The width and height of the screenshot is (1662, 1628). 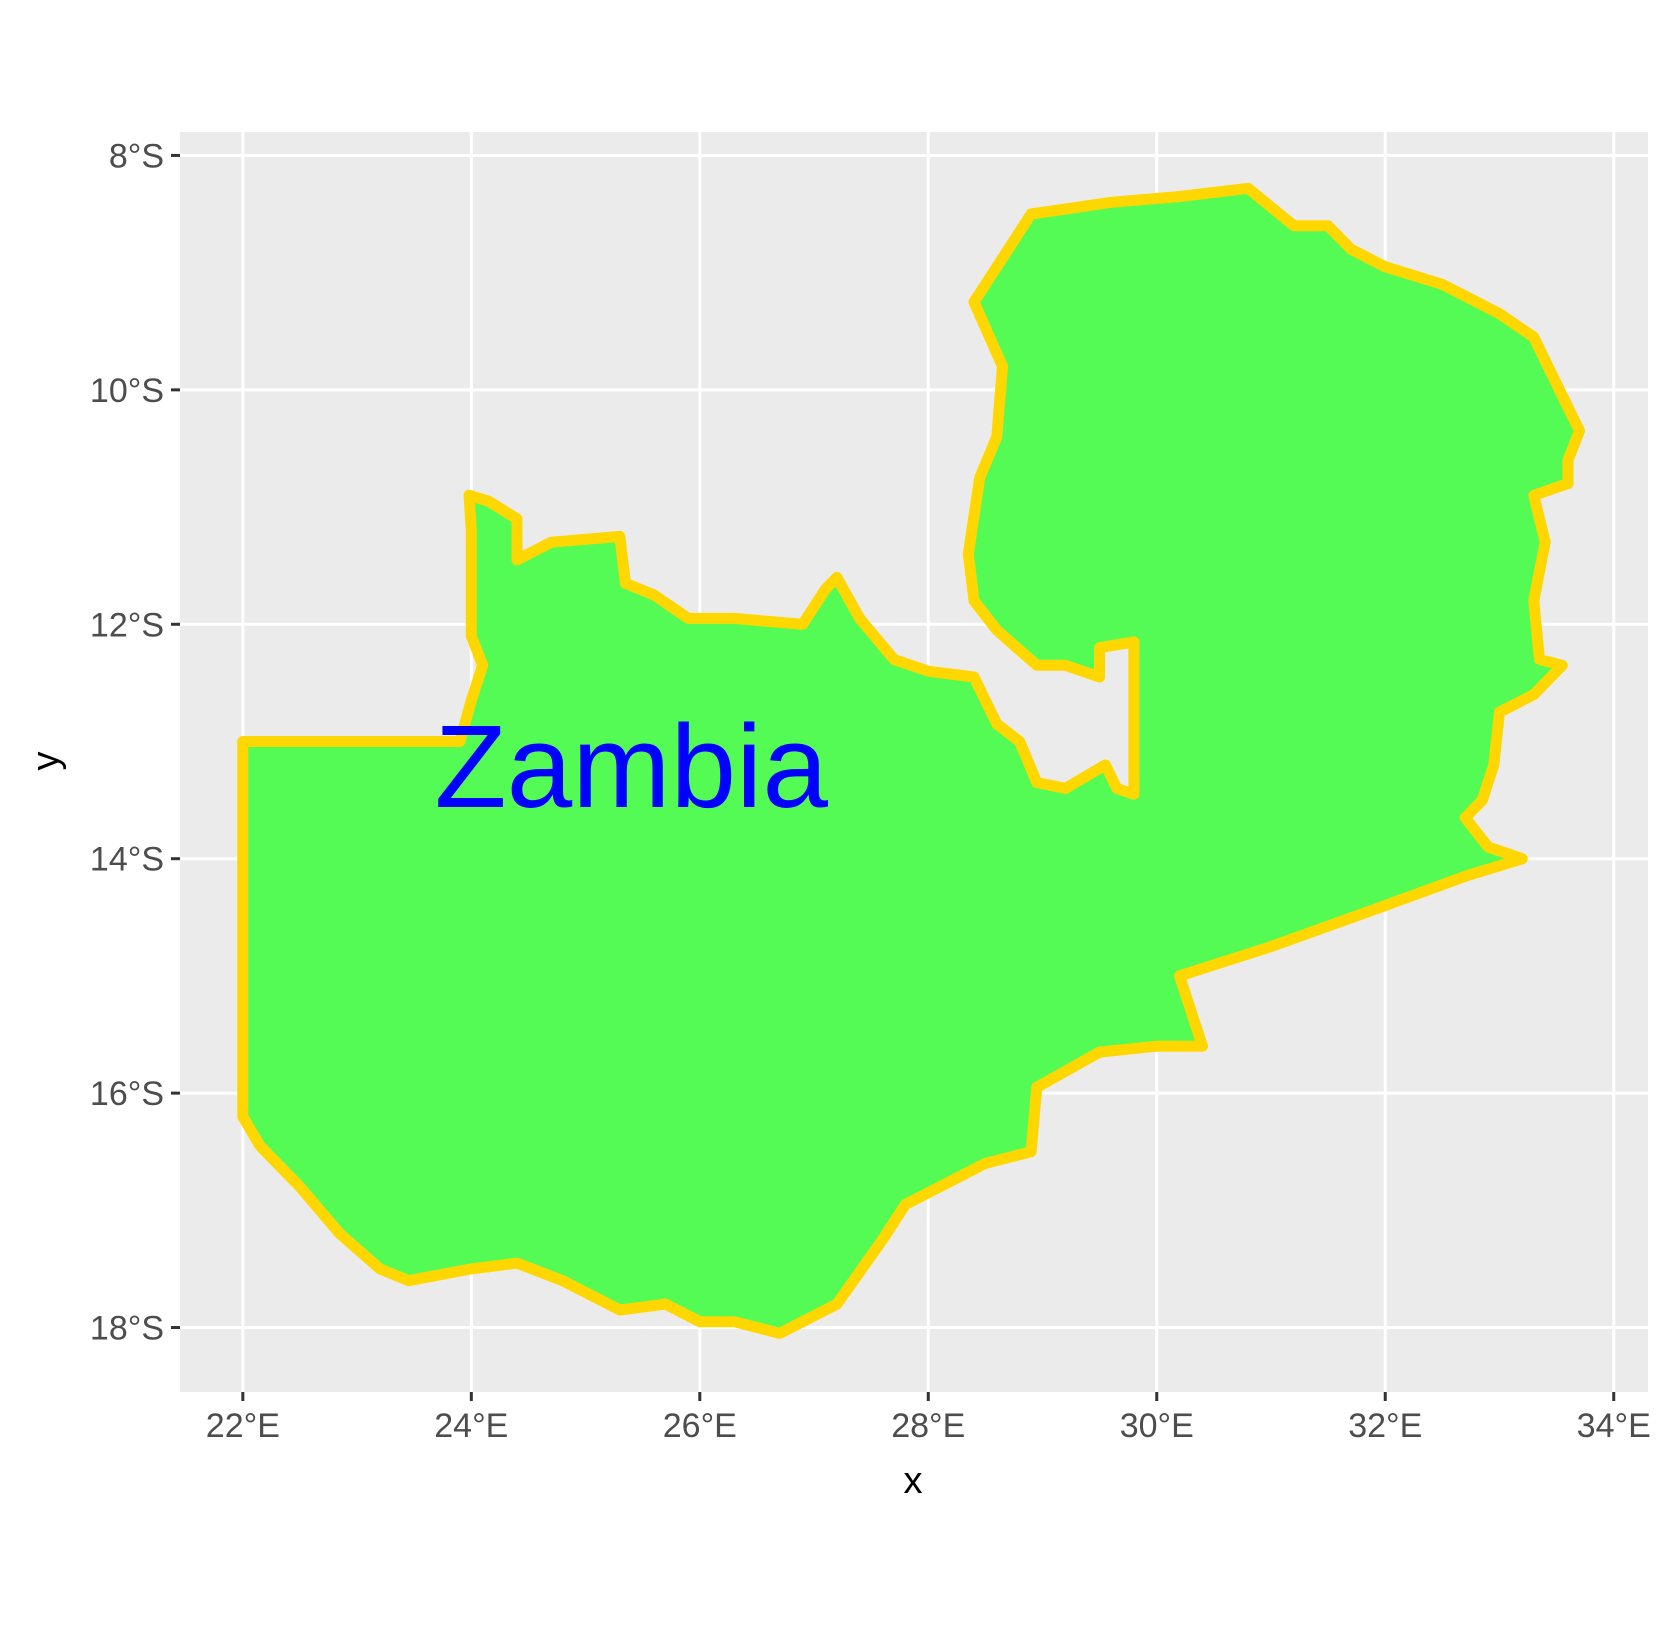 I want to click on y-tick-label: 16°S, so click(x=127, y=1094).